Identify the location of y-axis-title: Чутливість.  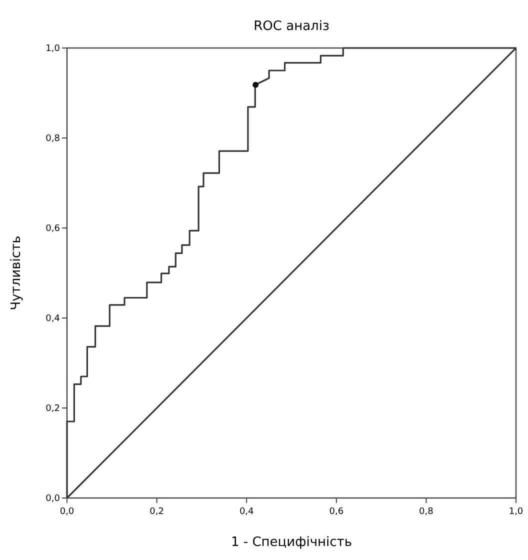
(16, 273).